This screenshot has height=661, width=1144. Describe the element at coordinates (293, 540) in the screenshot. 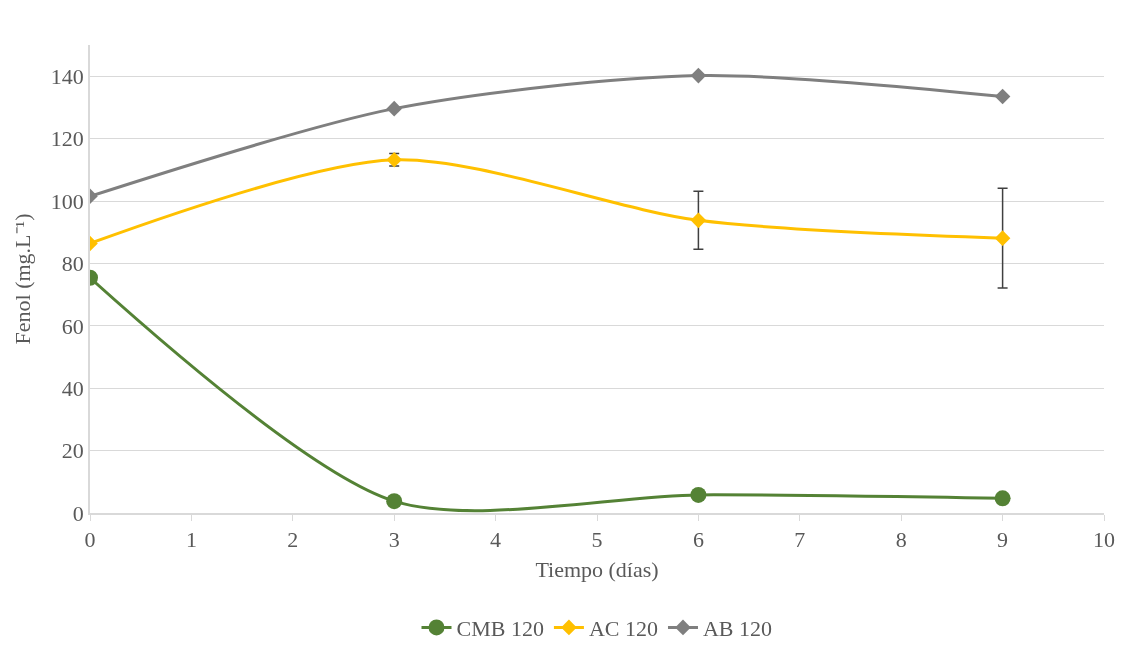

I see `x-tick-label: 2` at that location.